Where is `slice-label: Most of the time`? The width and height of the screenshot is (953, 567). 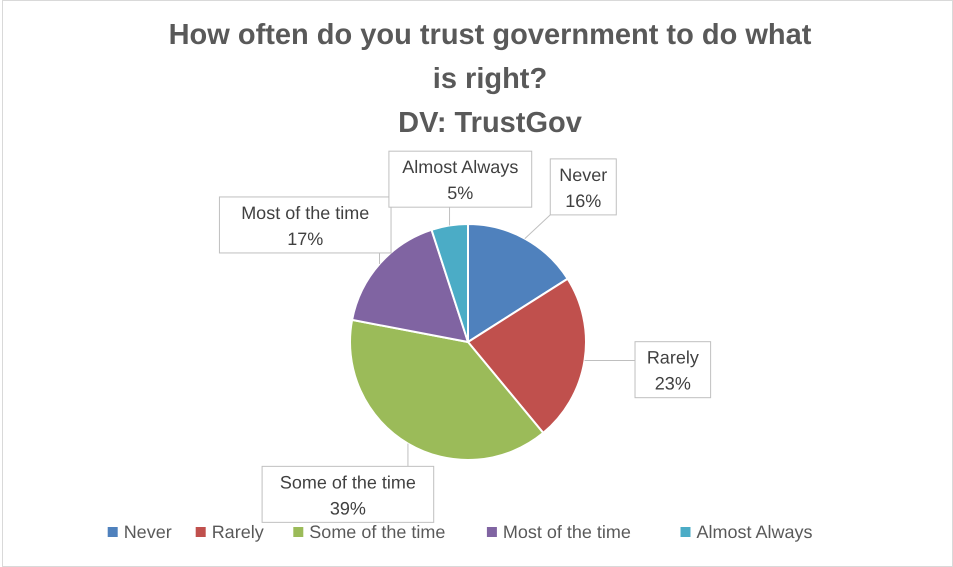 slice-label: Most of the time is located at coordinates (305, 212).